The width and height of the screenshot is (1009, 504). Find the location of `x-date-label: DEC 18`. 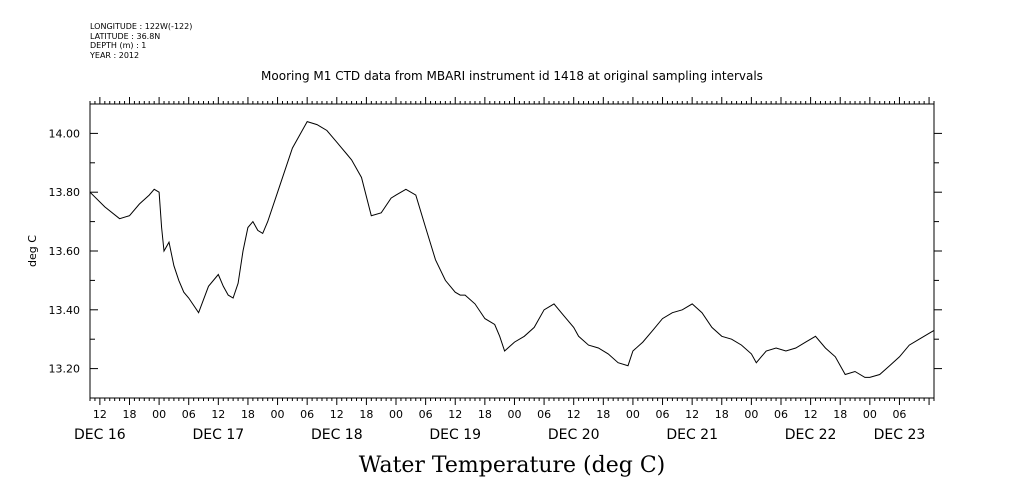

x-date-label: DEC 18 is located at coordinates (337, 435).